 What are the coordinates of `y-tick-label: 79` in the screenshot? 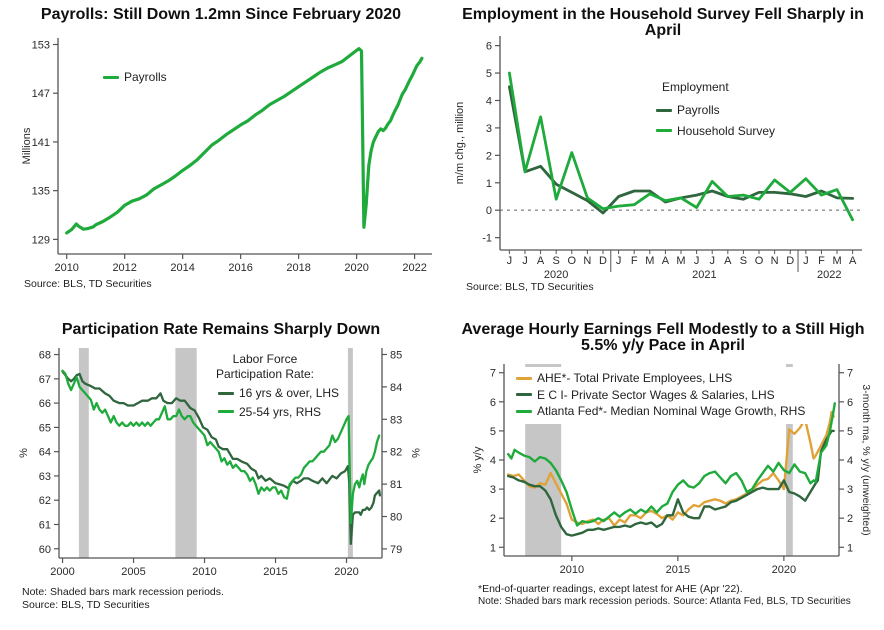 It's located at (396, 550).